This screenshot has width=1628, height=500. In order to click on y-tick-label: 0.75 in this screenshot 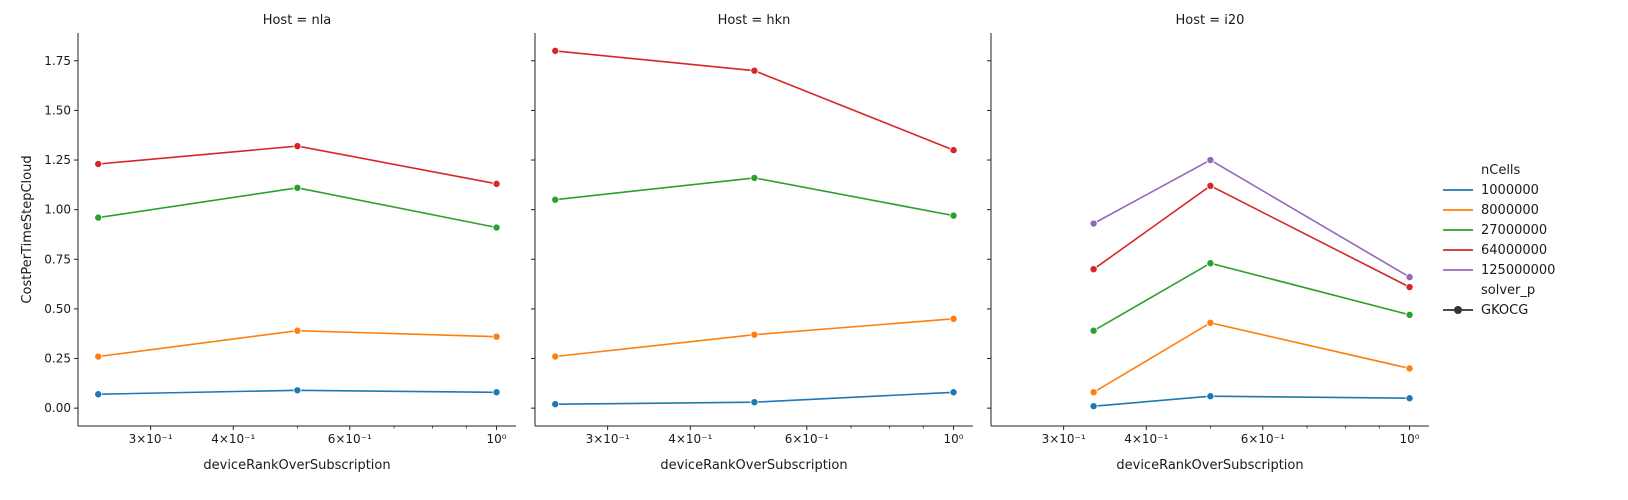, I will do `click(57, 259)`.